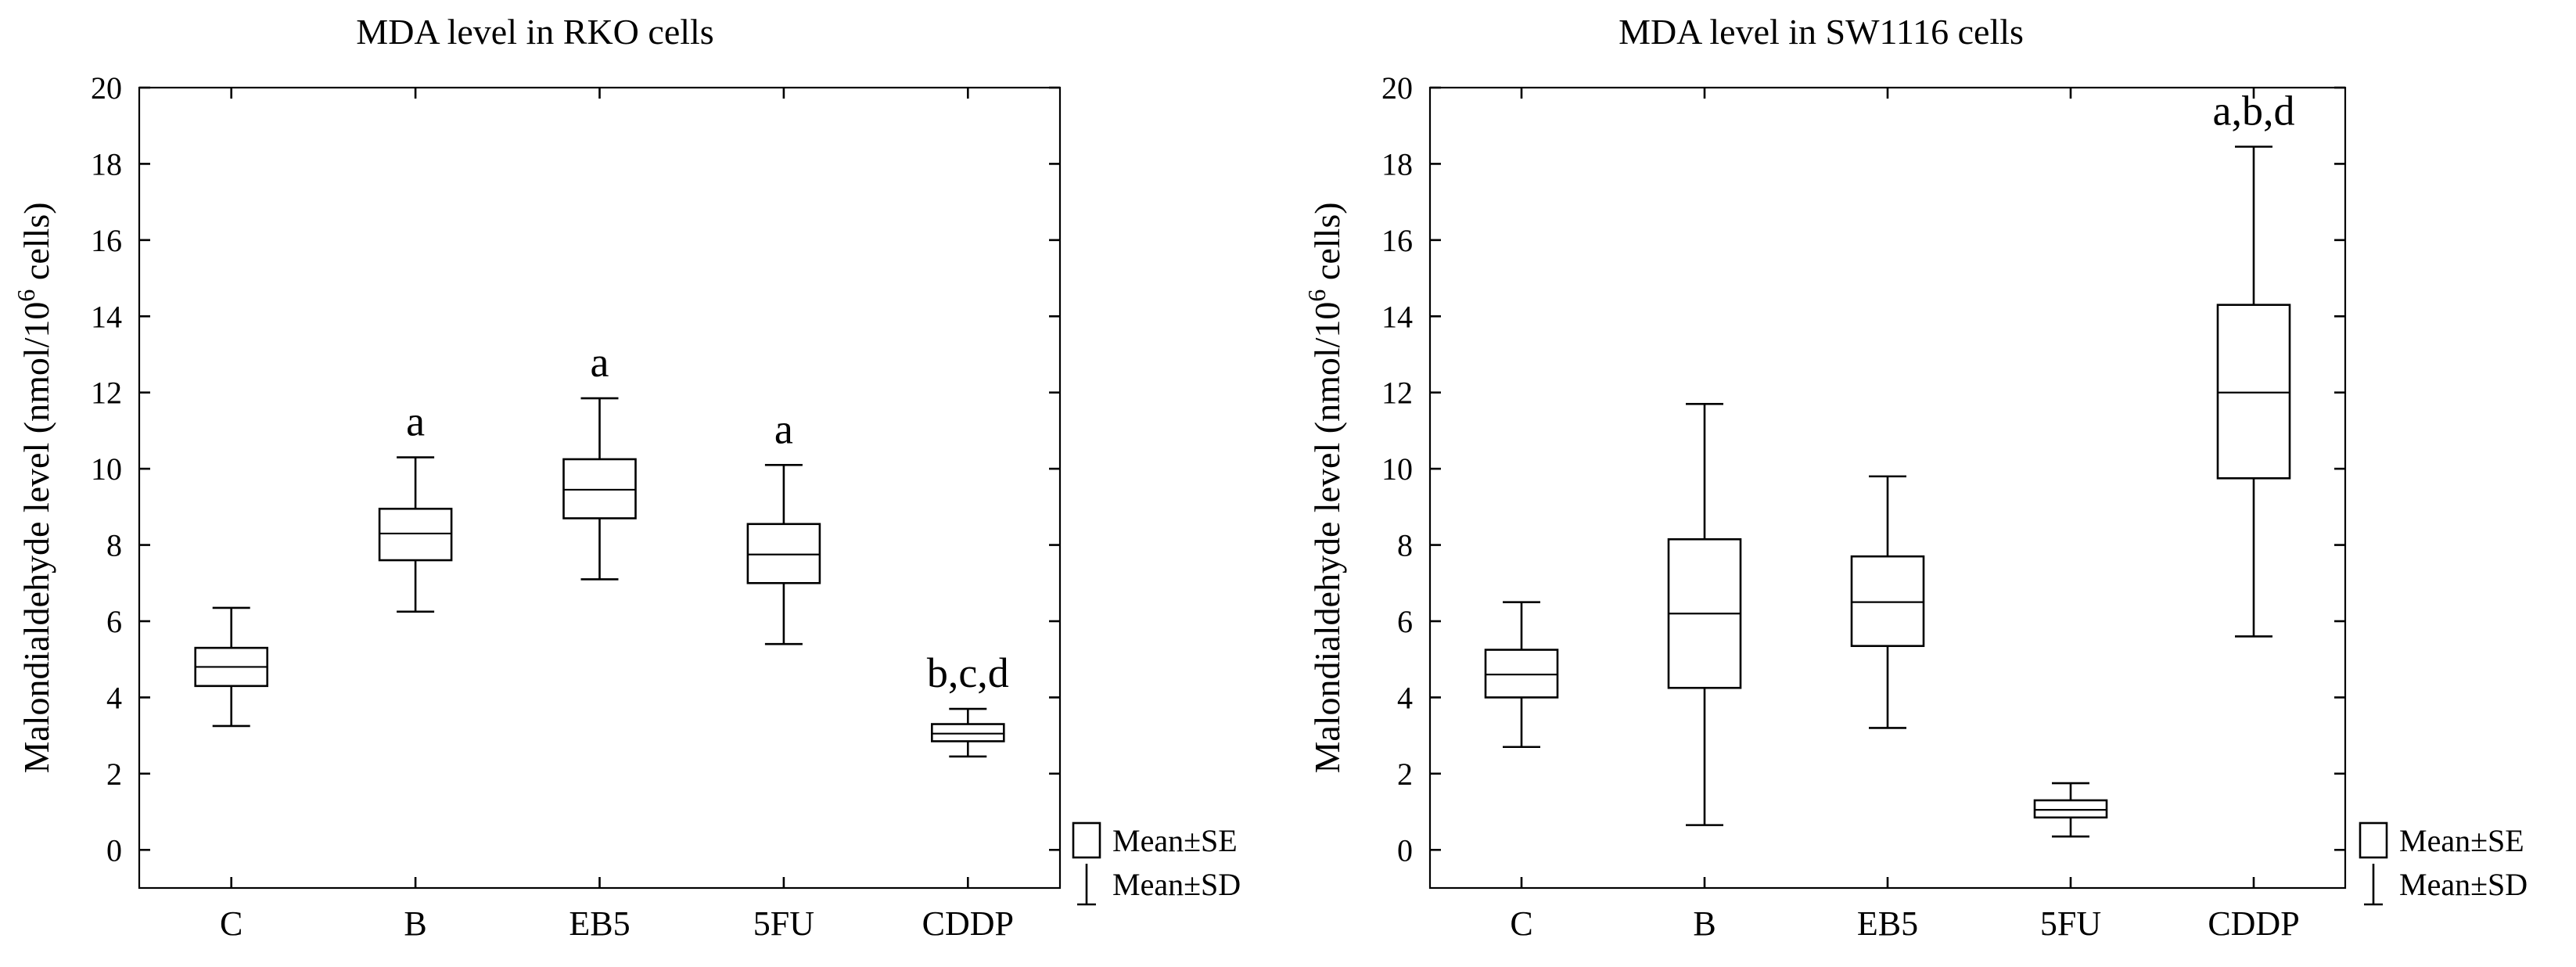 This screenshot has width=2576, height=967. Describe the element at coordinates (534, 32) in the screenshot. I see `chart-title: MDA level in RKO cells` at that location.